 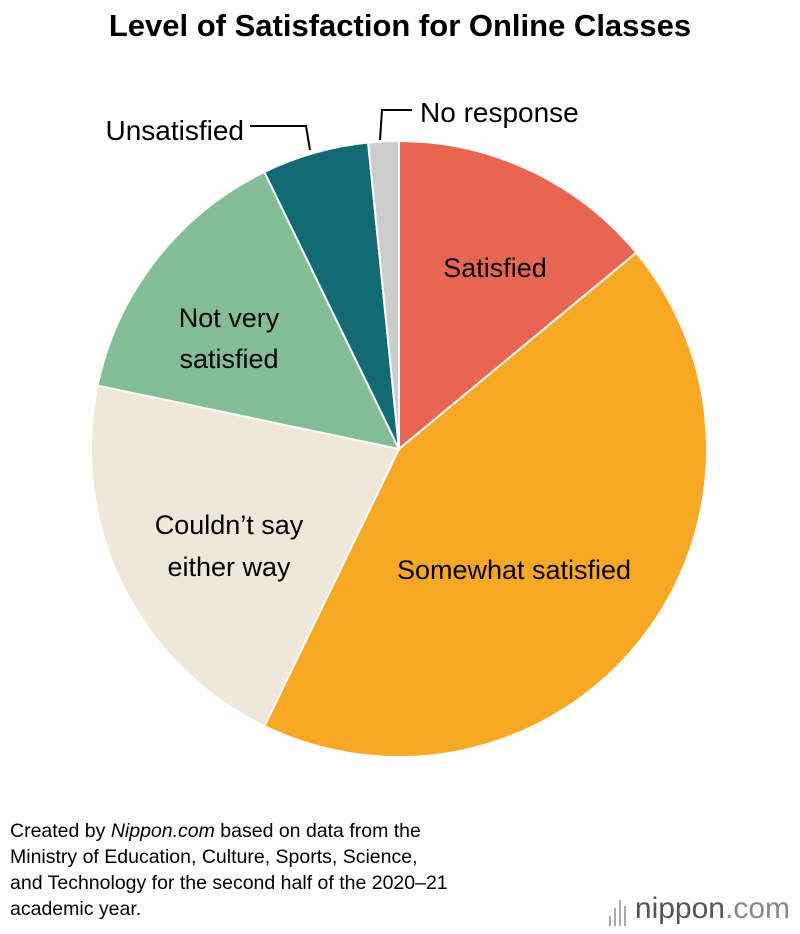 I want to click on source-name: Nippon.com, so click(x=162, y=831).